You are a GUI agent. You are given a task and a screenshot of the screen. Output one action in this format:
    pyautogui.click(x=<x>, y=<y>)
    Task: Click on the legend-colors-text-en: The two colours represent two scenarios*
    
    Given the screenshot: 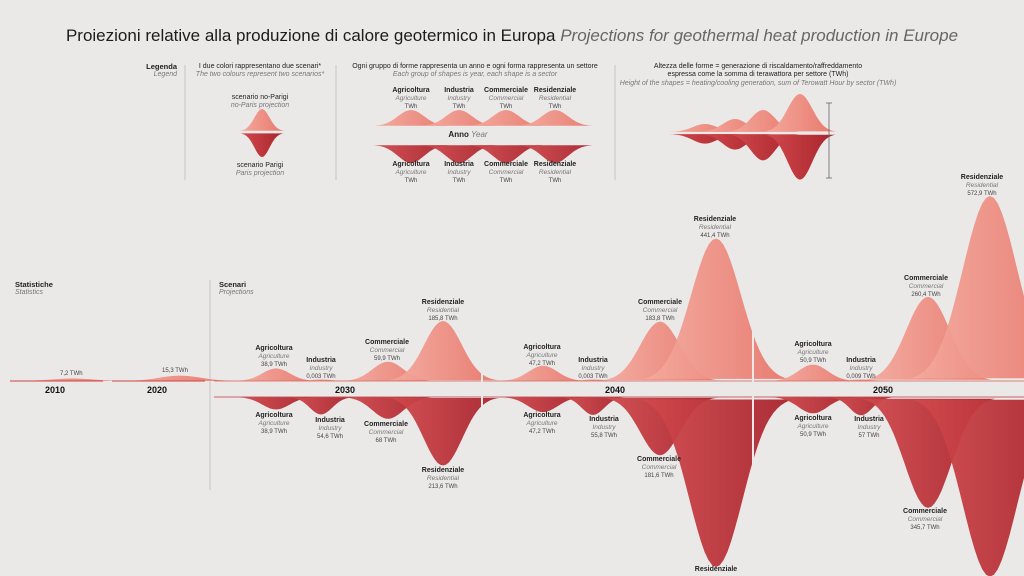 What is the action you would take?
    pyautogui.click(x=260, y=74)
    